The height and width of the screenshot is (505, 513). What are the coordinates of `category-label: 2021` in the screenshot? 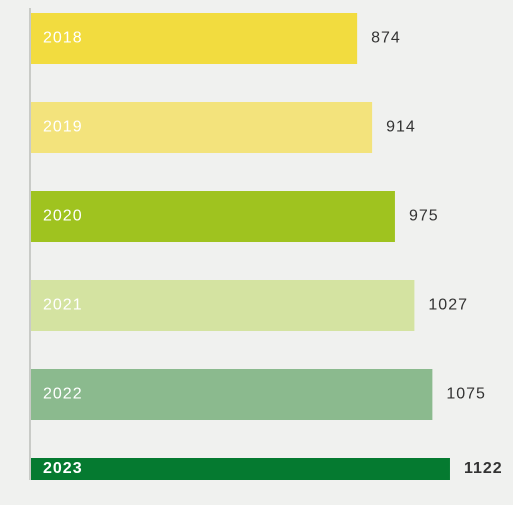 It's located at (63, 305).